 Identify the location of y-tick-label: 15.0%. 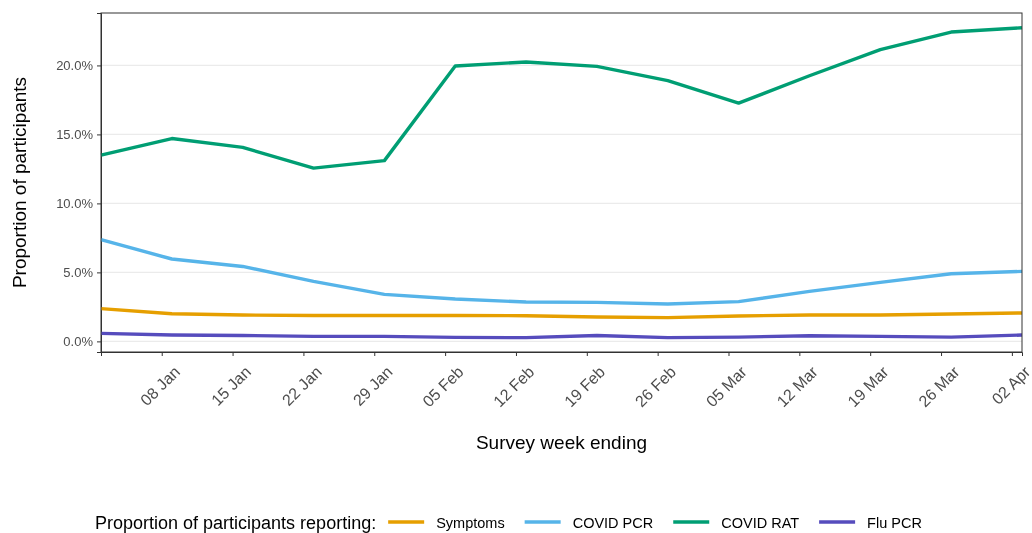
(75, 135).